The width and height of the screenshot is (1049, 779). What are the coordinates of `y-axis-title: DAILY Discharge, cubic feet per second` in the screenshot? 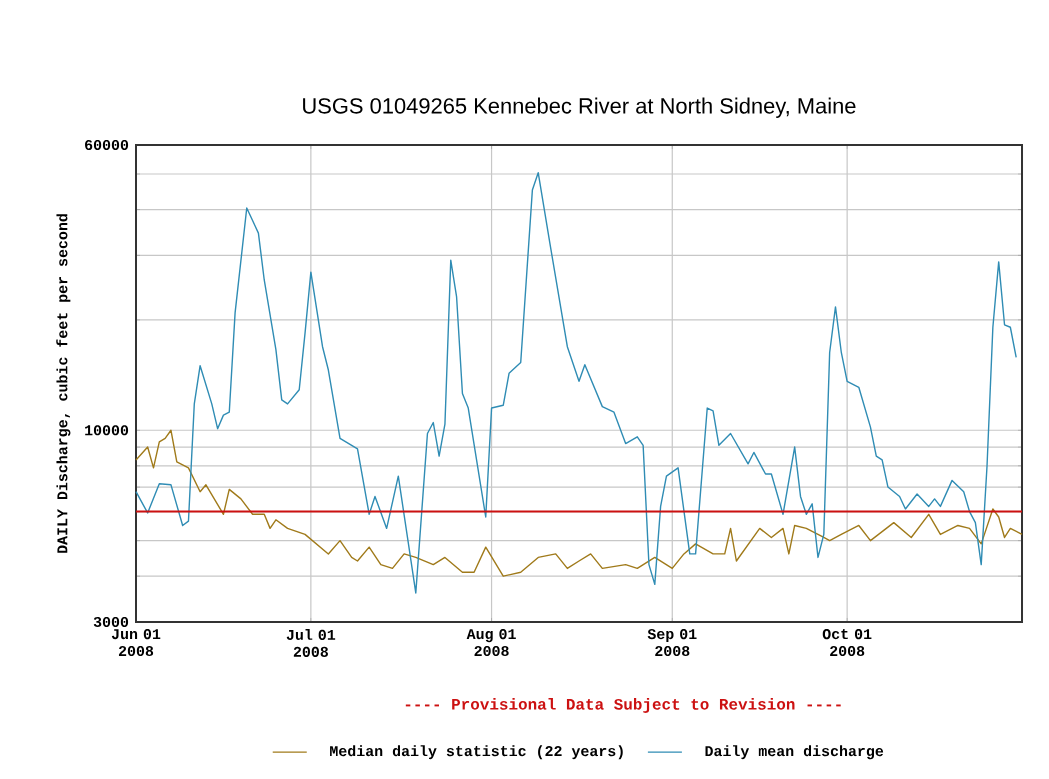 It's located at (63, 383).